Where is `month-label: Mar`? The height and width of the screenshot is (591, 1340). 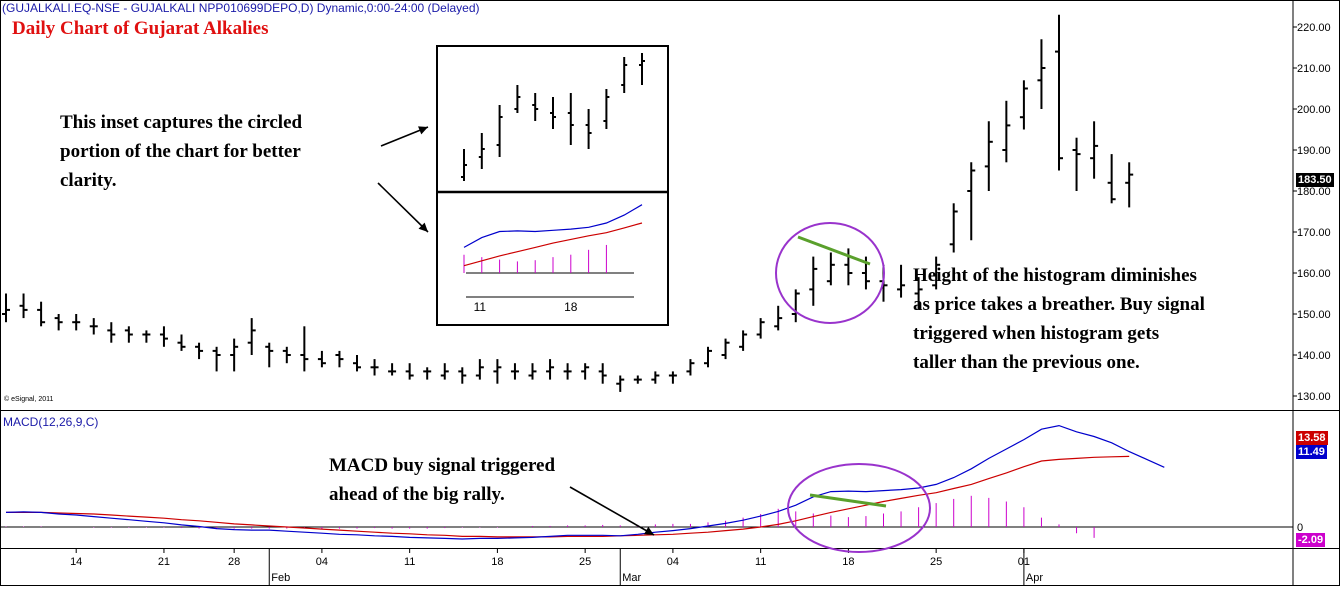
month-label: Mar is located at coordinates (631, 578).